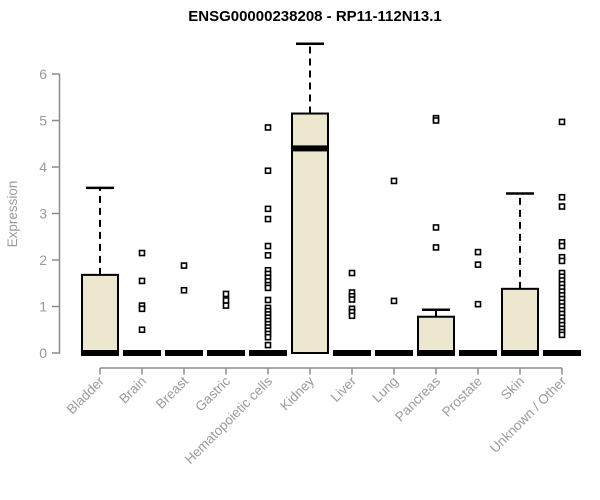 Image resolution: width=600 pixels, height=500 pixels. What do you see at coordinates (43, 74) in the screenshot?
I see `y-tick-label: 6` at bounding box center [43, 74].